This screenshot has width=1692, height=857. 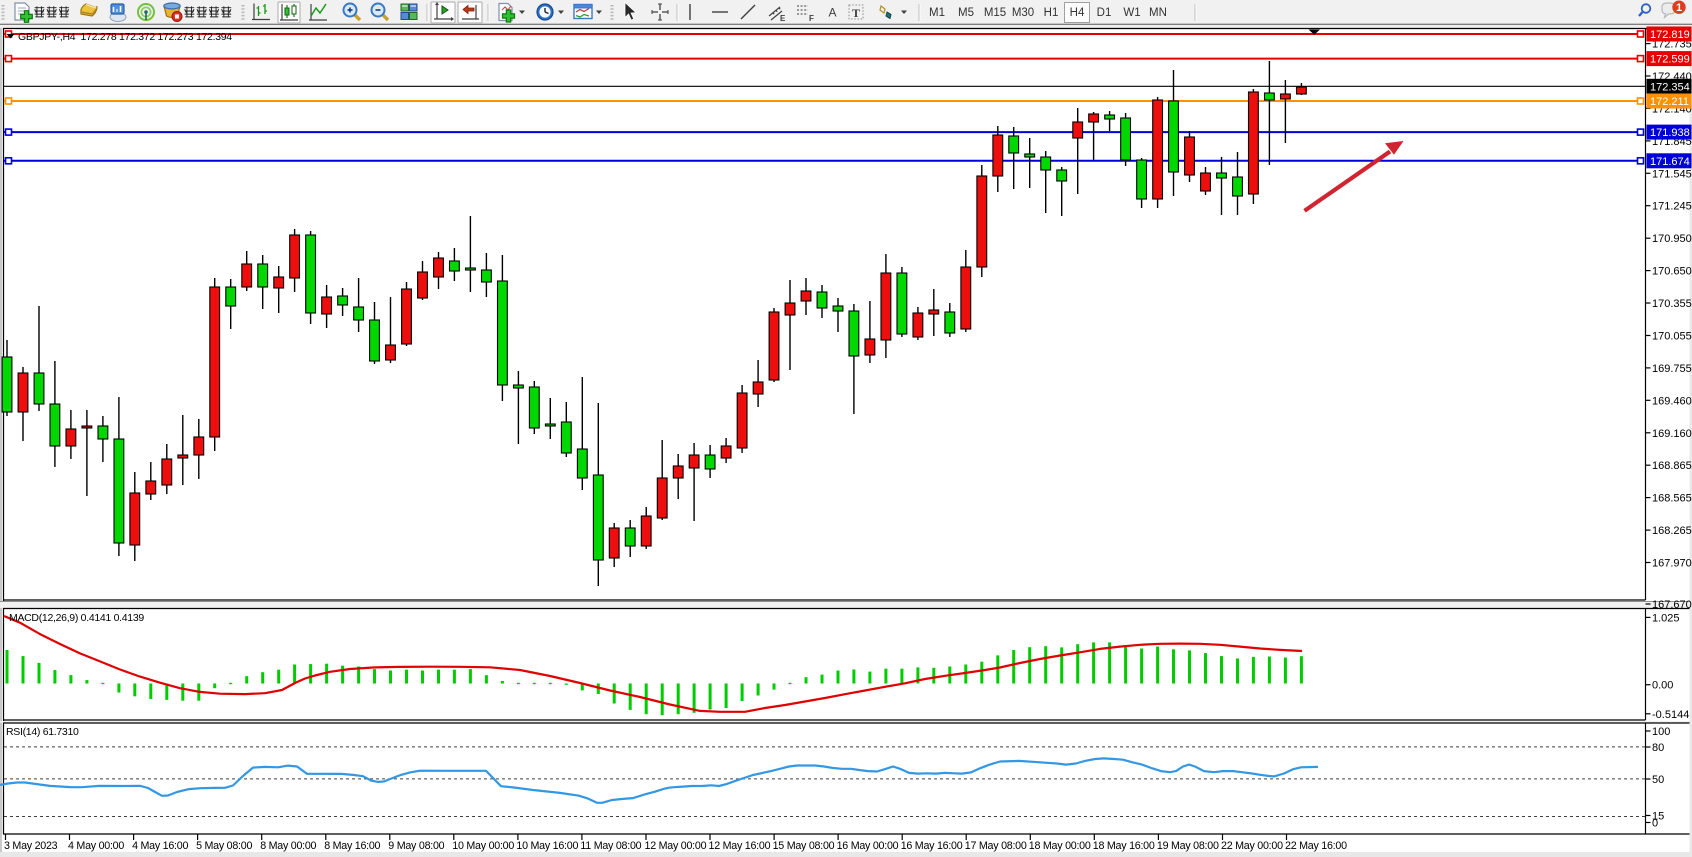 I want to click on svg-text: M5, so click(x=966, y=13).